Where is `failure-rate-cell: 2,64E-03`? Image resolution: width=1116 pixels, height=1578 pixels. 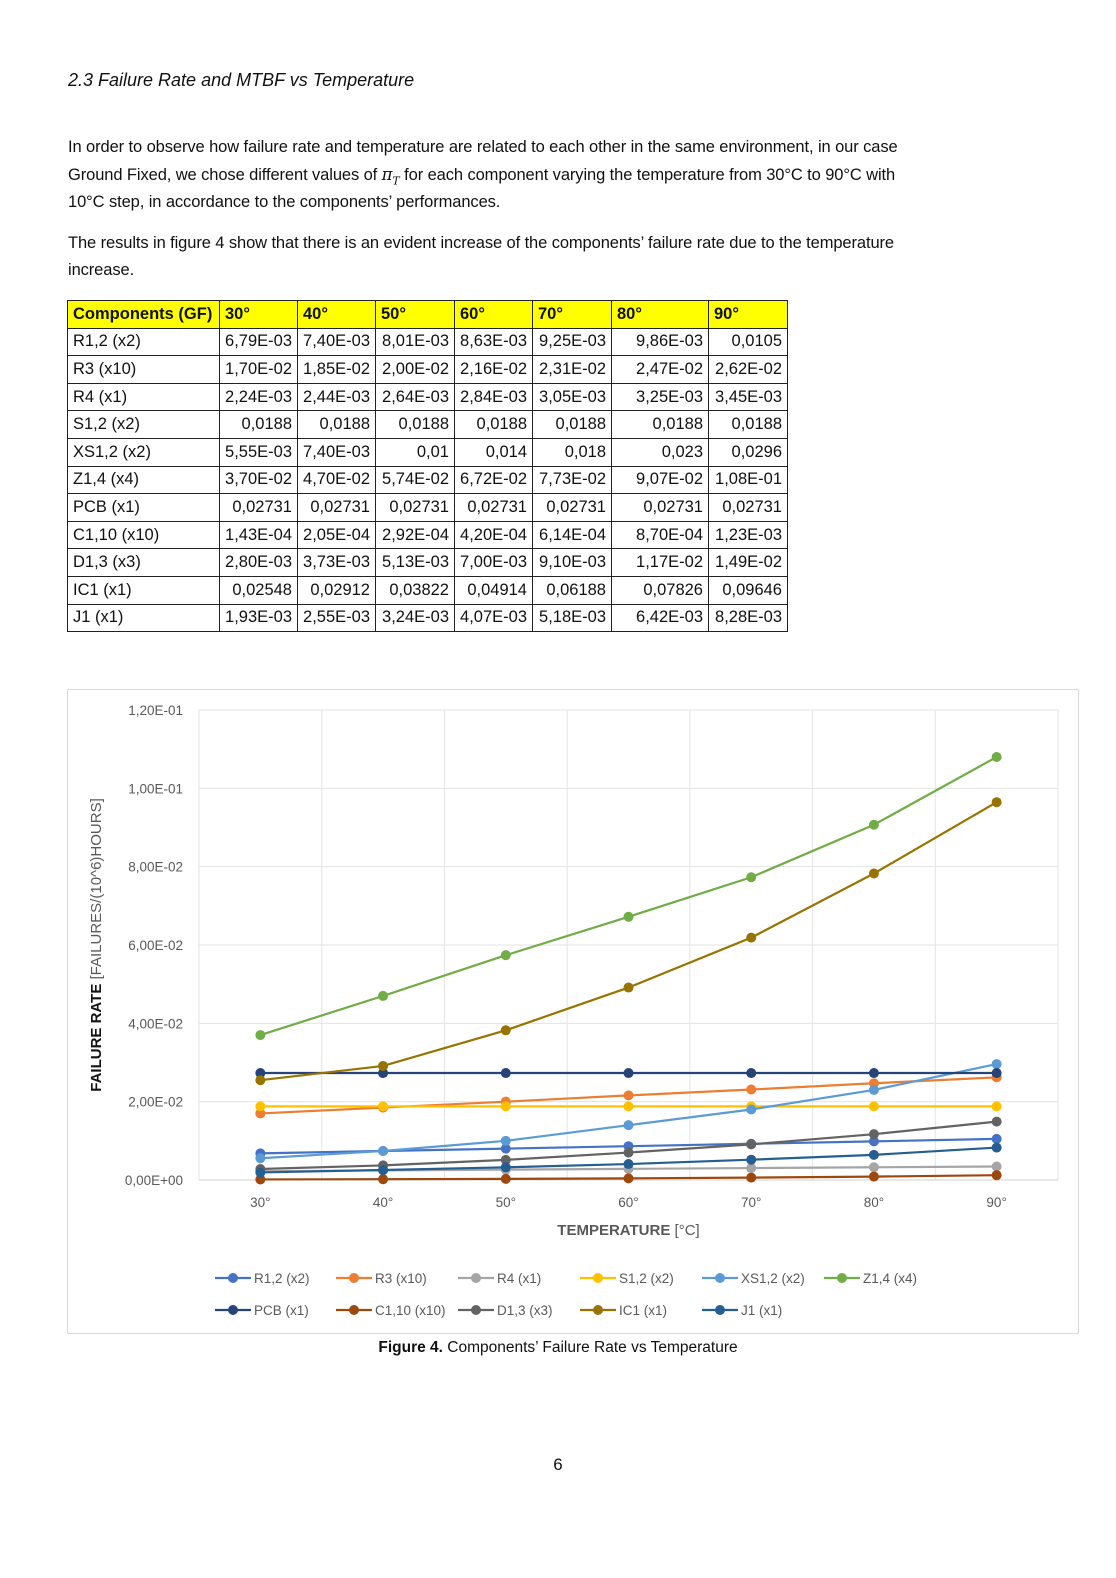
failure-rate-cell: 2,64E-03 is located at coordinates (415, 397).